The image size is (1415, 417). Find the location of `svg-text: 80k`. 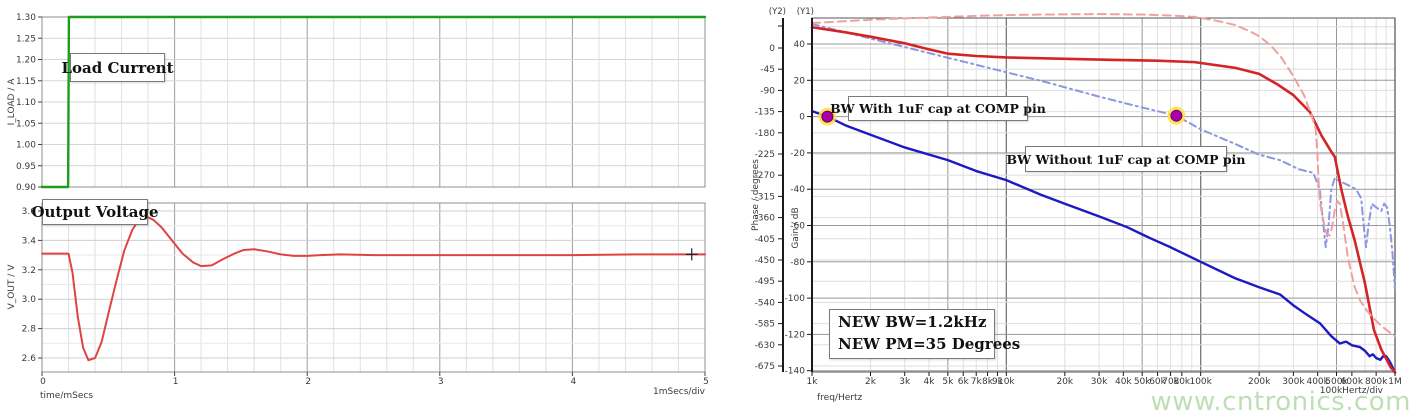

svg-text: 80k is located at coordinates (1181, 382).